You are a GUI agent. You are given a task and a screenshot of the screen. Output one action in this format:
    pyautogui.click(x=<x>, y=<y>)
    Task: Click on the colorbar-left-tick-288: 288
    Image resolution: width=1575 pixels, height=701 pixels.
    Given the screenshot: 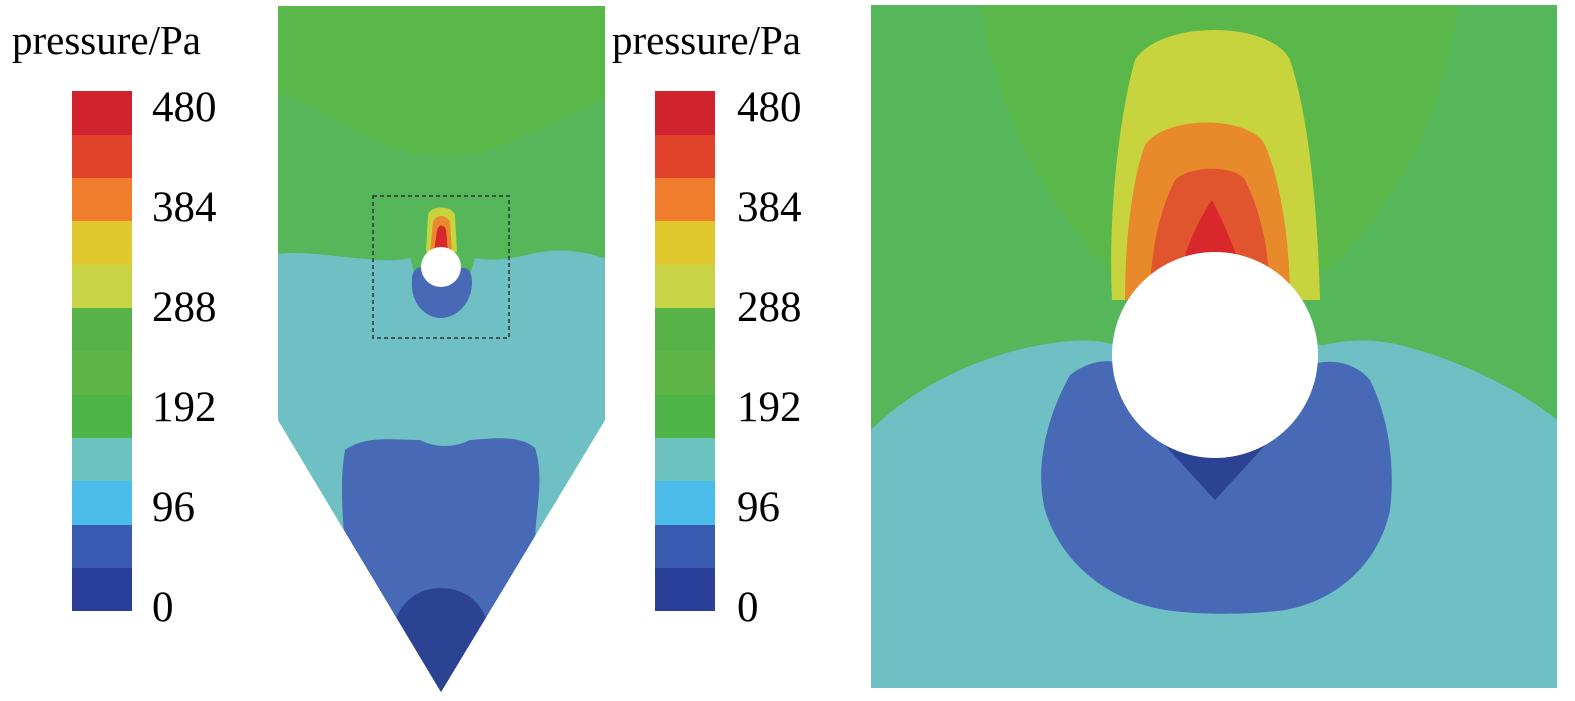 What is the action you would take?
    pyautogui.click(x=184, y=307)
    